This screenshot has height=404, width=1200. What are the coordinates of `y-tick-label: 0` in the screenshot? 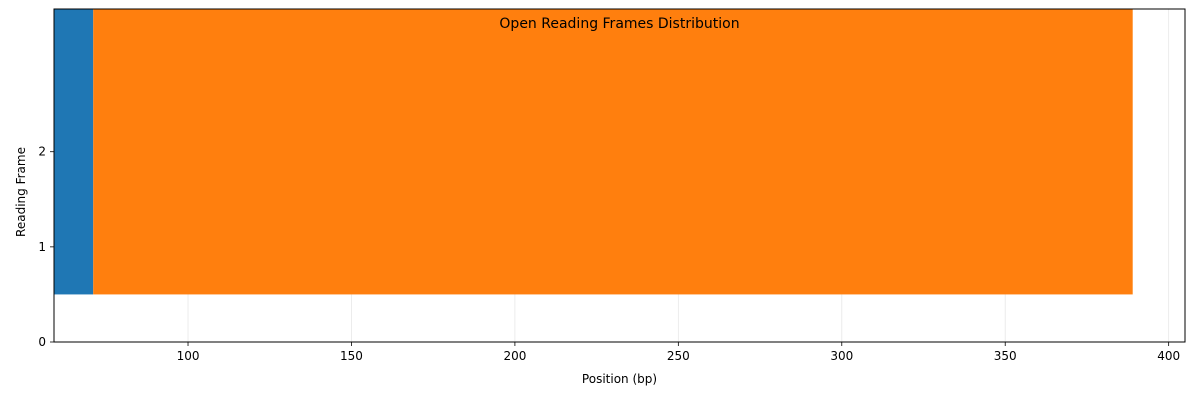 It's located at (42, 342).